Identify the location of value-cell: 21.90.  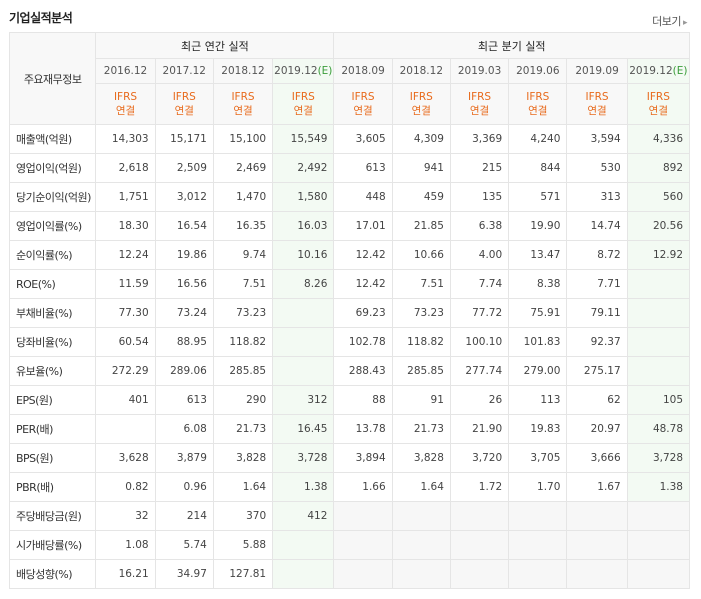
(479, 429).